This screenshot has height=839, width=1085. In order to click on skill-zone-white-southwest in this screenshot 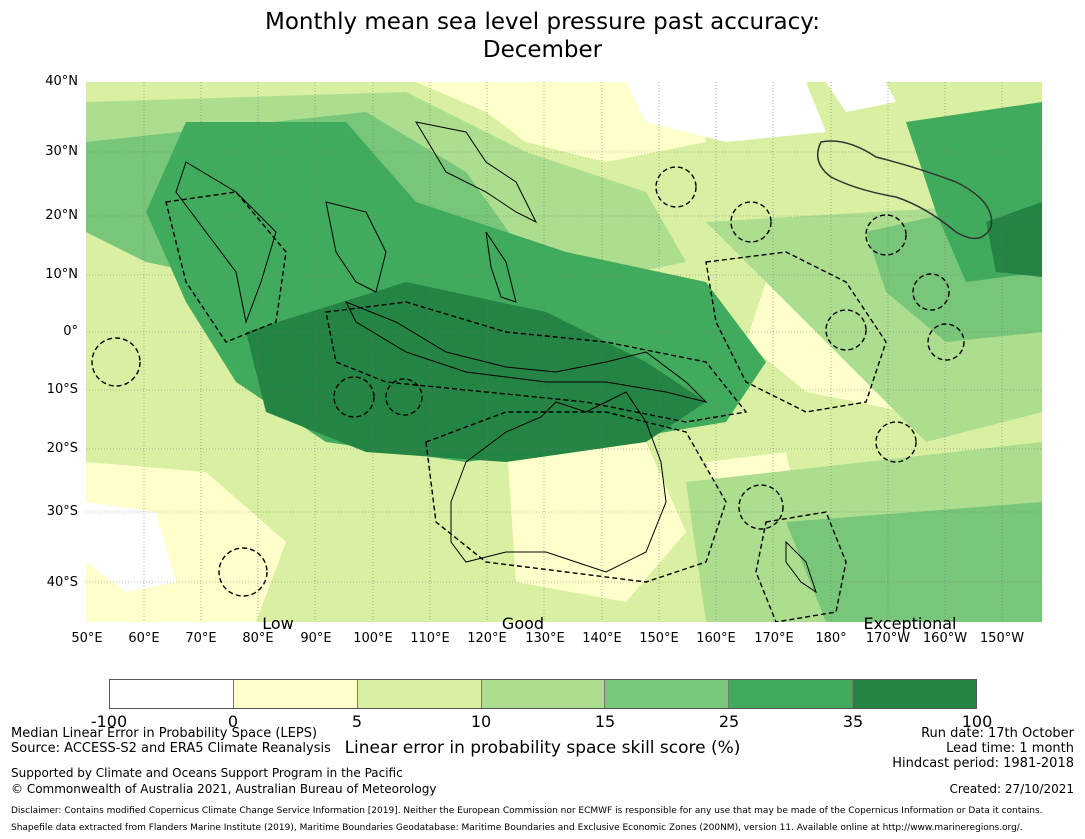, I will do `click(131, 547)`.